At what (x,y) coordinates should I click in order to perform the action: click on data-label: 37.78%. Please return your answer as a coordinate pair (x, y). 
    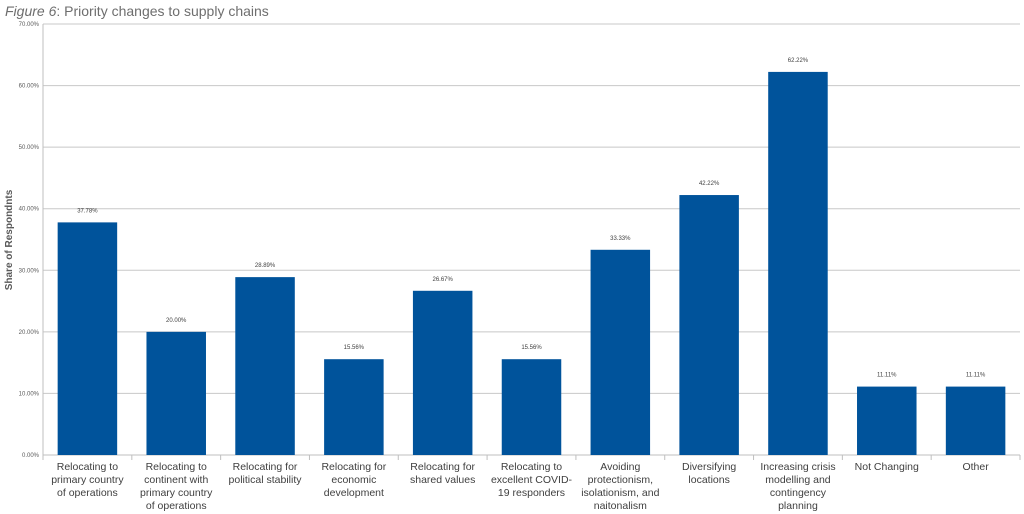
    Looking at the image, I should click on (87, 211).